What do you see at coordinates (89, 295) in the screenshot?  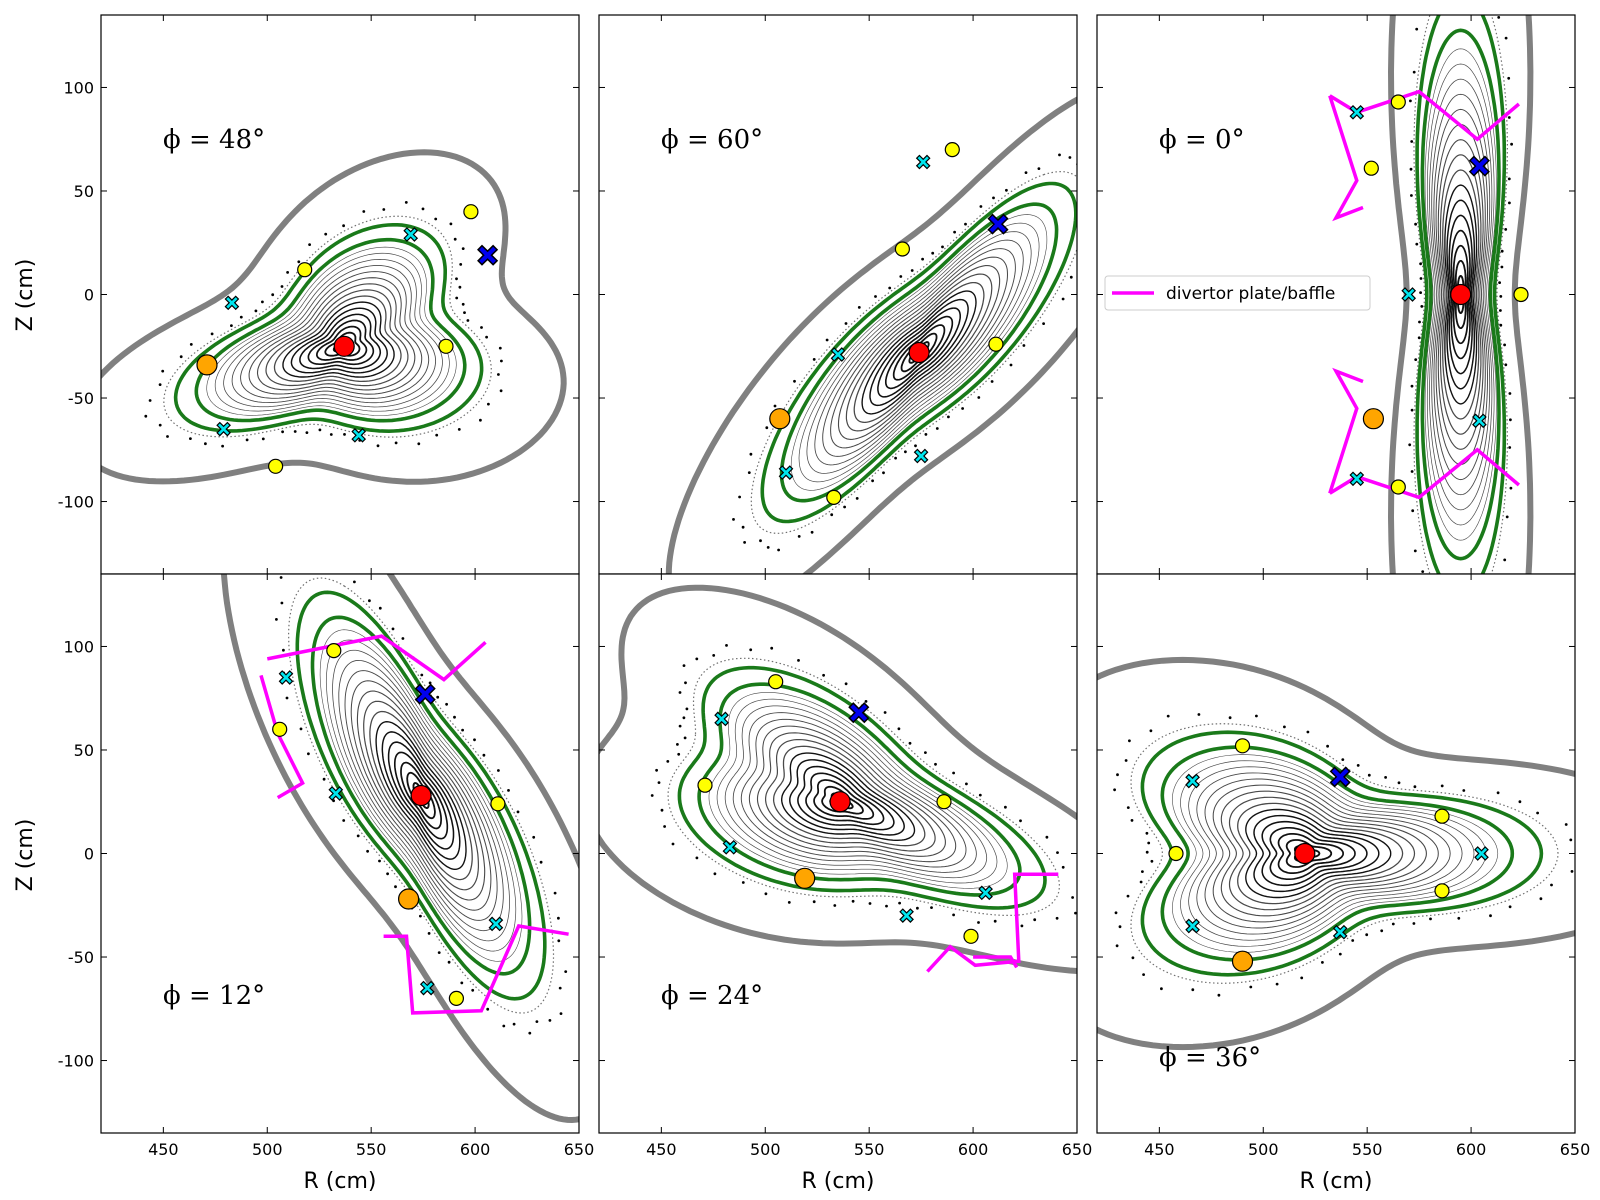 I see `y-tick-label: 0` at bounding box center [89, 295].